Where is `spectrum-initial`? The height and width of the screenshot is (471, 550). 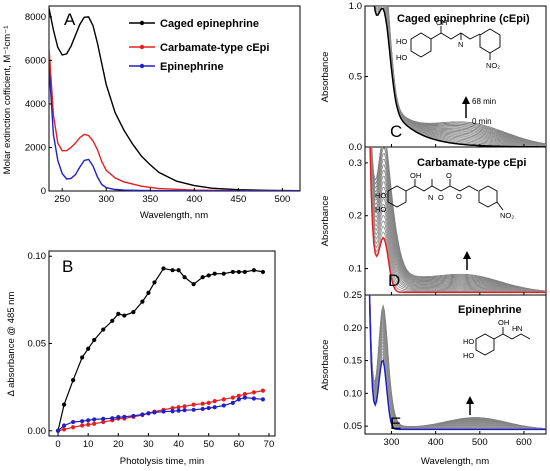
spectrum-initial is located at coordinates (457, 363).